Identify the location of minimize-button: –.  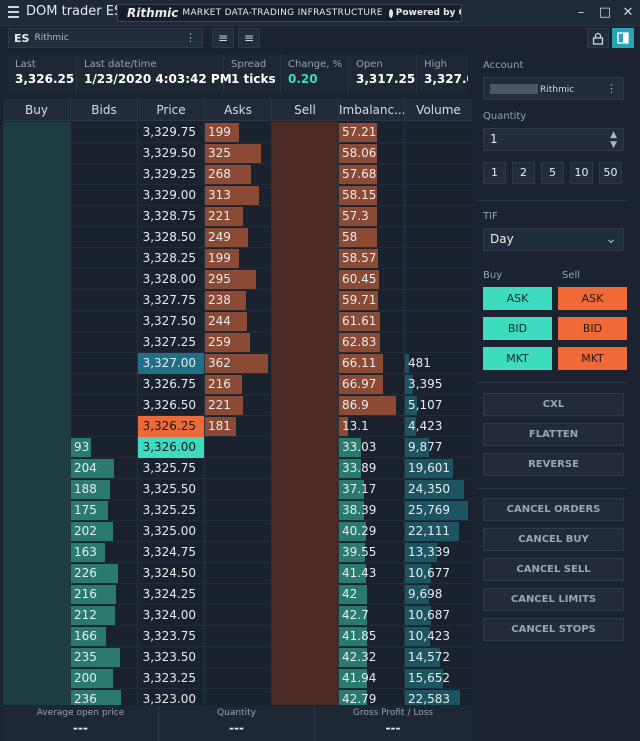
(581, 12).